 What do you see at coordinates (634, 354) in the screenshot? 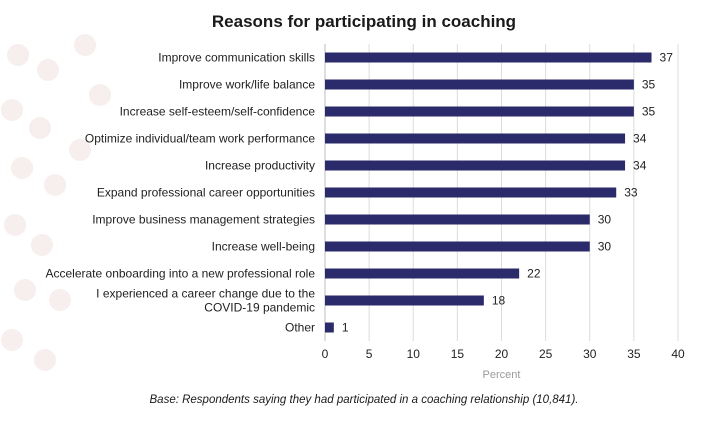
I see `x-tick-label: 35` at bounding box center [634, 354].